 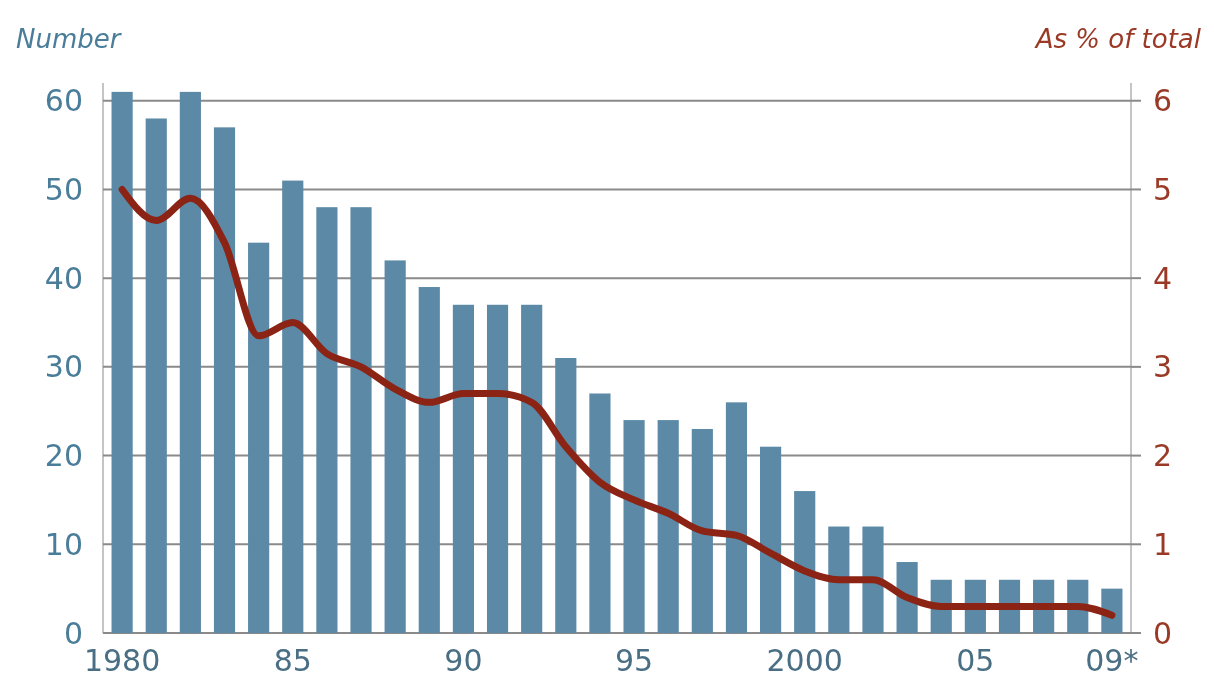 I want to click on y-tick-label: 10, so click(x=63, y=544).